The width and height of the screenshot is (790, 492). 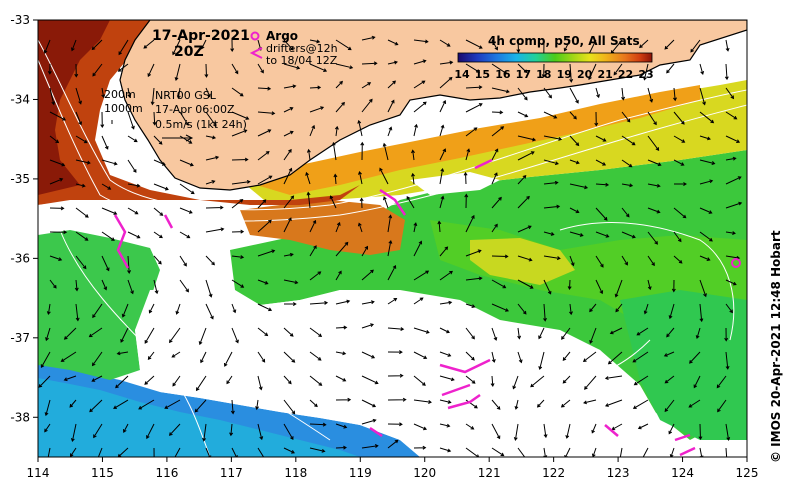 What do you see at coordinates (20, 258) in the screenshot?
I see `y-tick-label: -36` at bounding box center [20, 258].